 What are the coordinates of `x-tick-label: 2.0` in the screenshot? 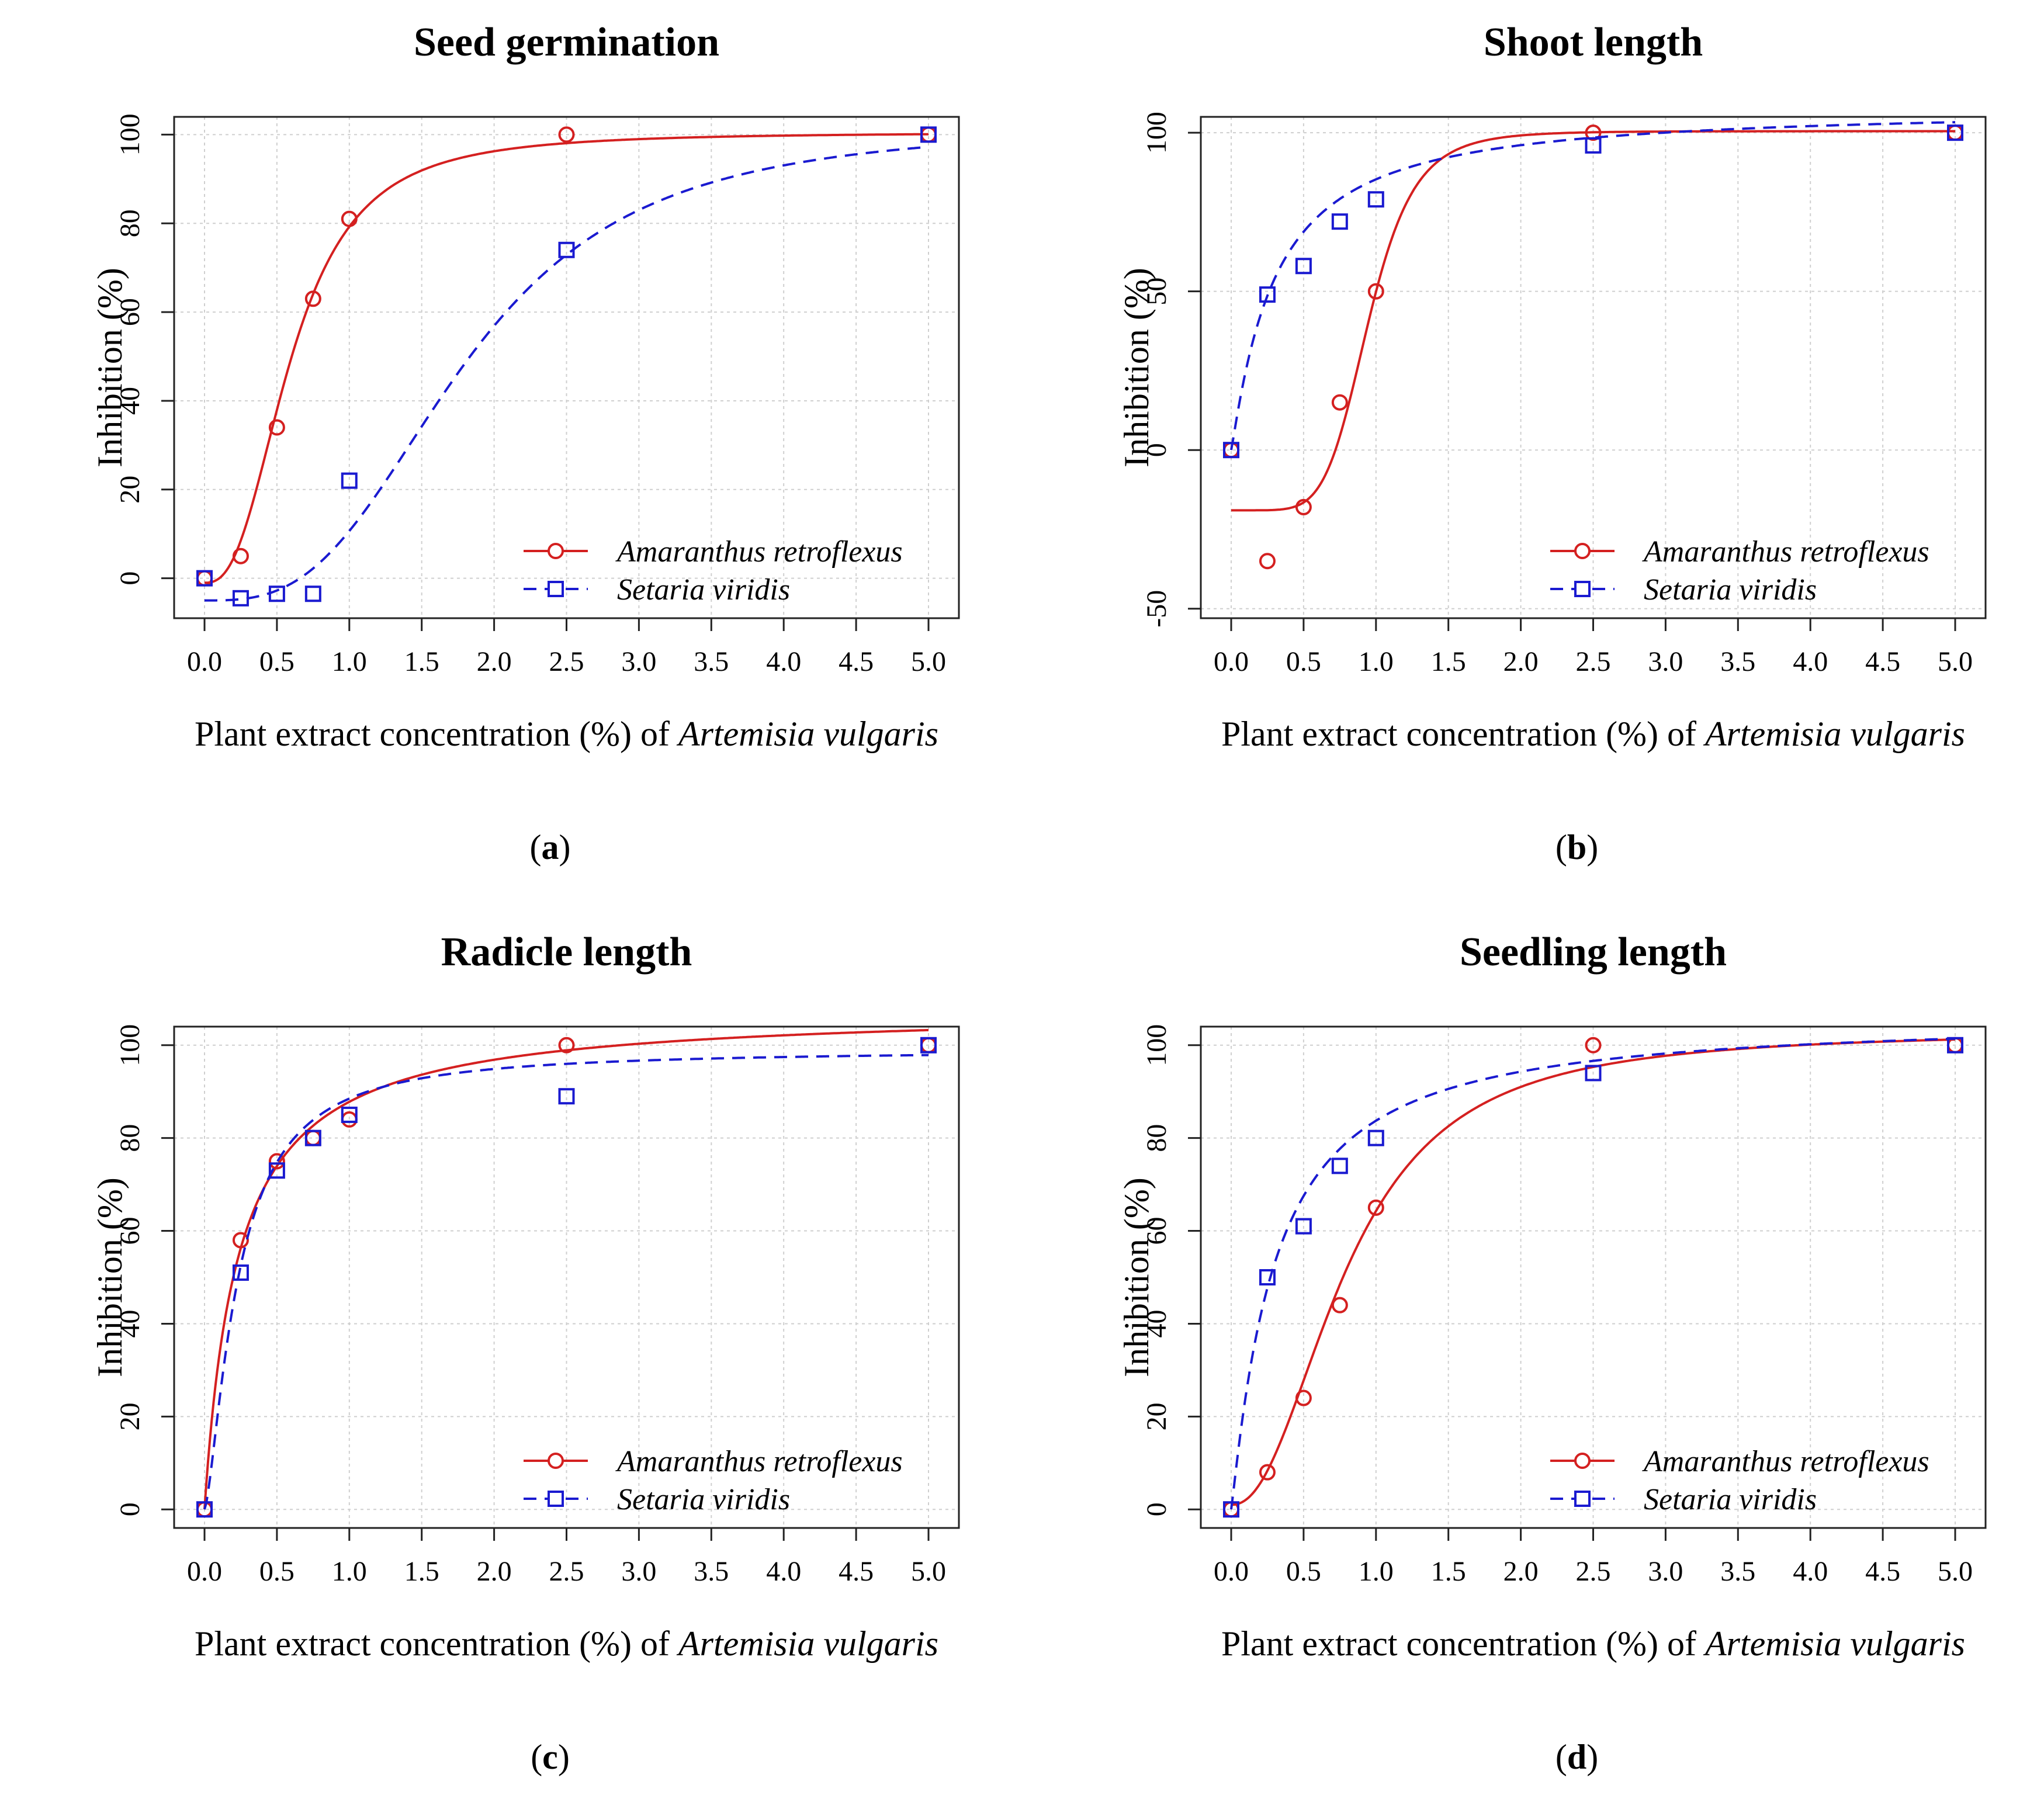 It's located at (1521, 661).